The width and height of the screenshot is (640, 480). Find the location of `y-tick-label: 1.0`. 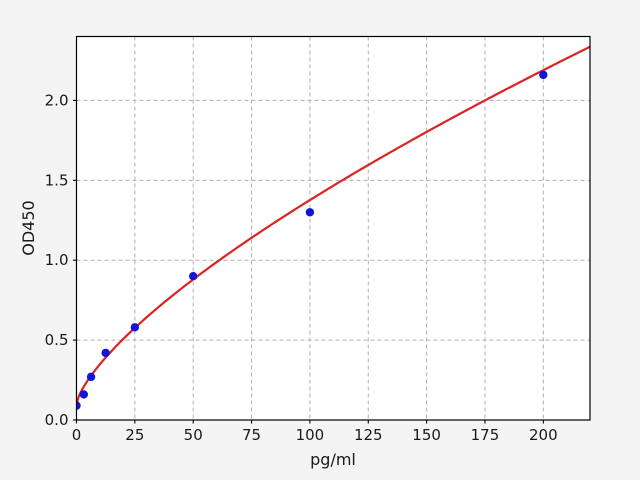

y-tick-label: 1.0 is located at coordinates (57, 260).